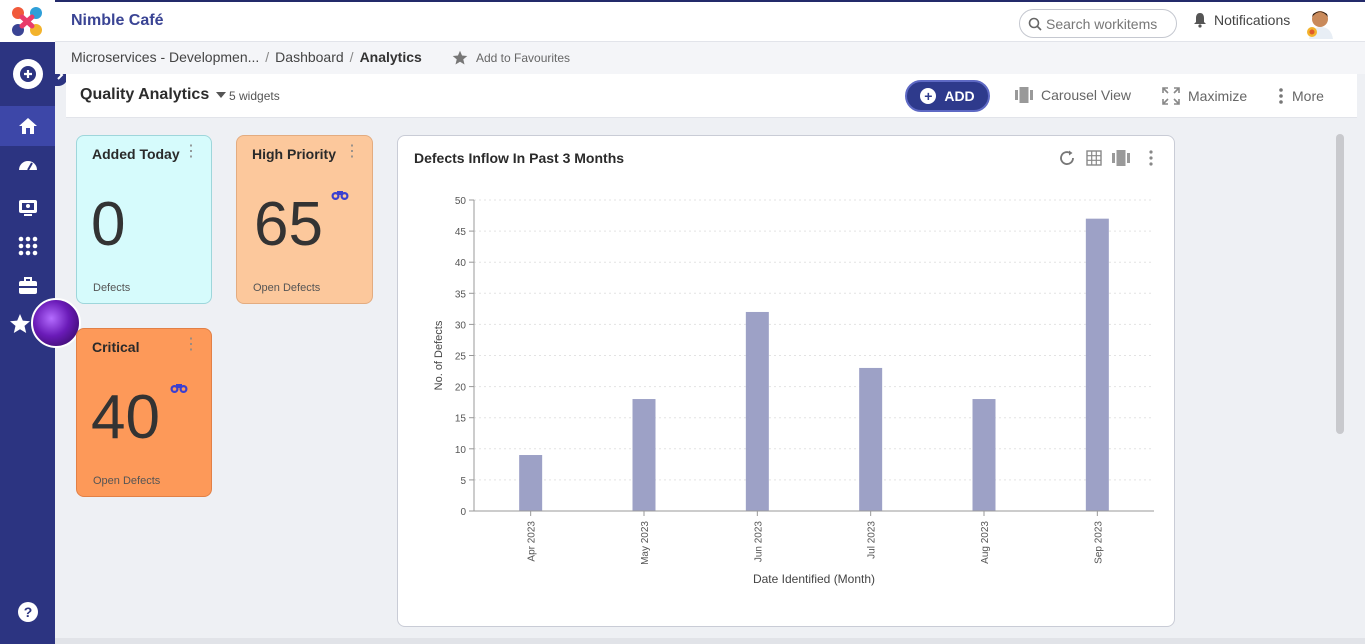  Describe the element at coordinates (710, 641) in the screenshot. I see `horizontal-scrollbar-track` at that location.